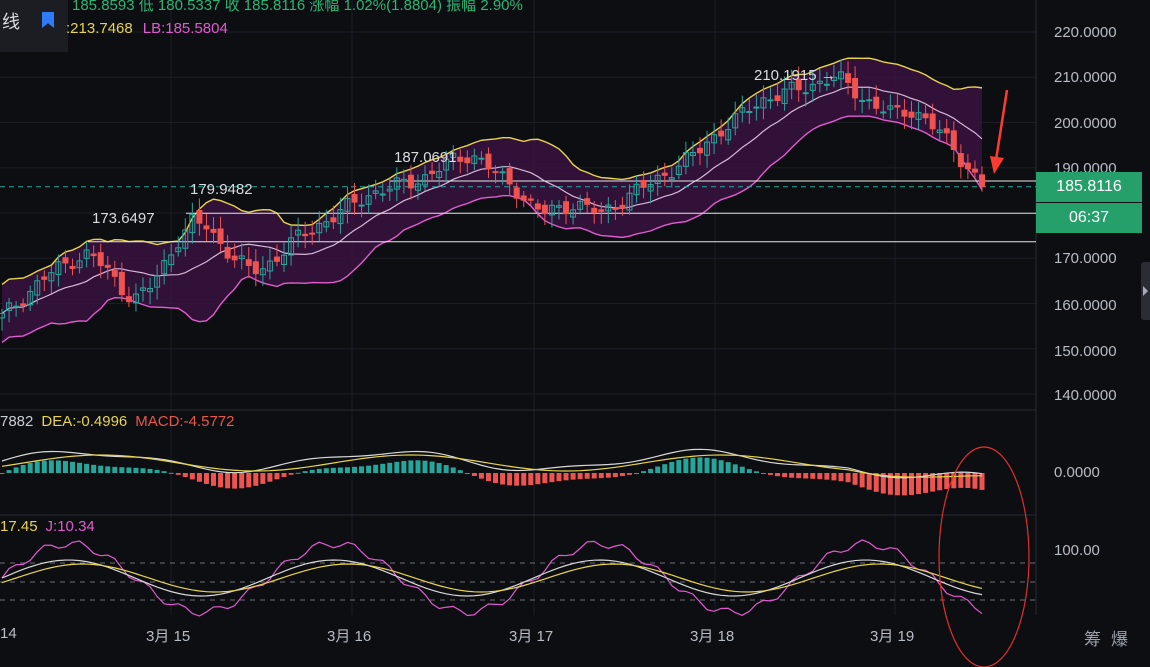  Describe the element at coordinates (117, 421) in the screenshot. I see `macd-legend: 7882 DEA:-0.4996 MACD:-4.5772` at that location.